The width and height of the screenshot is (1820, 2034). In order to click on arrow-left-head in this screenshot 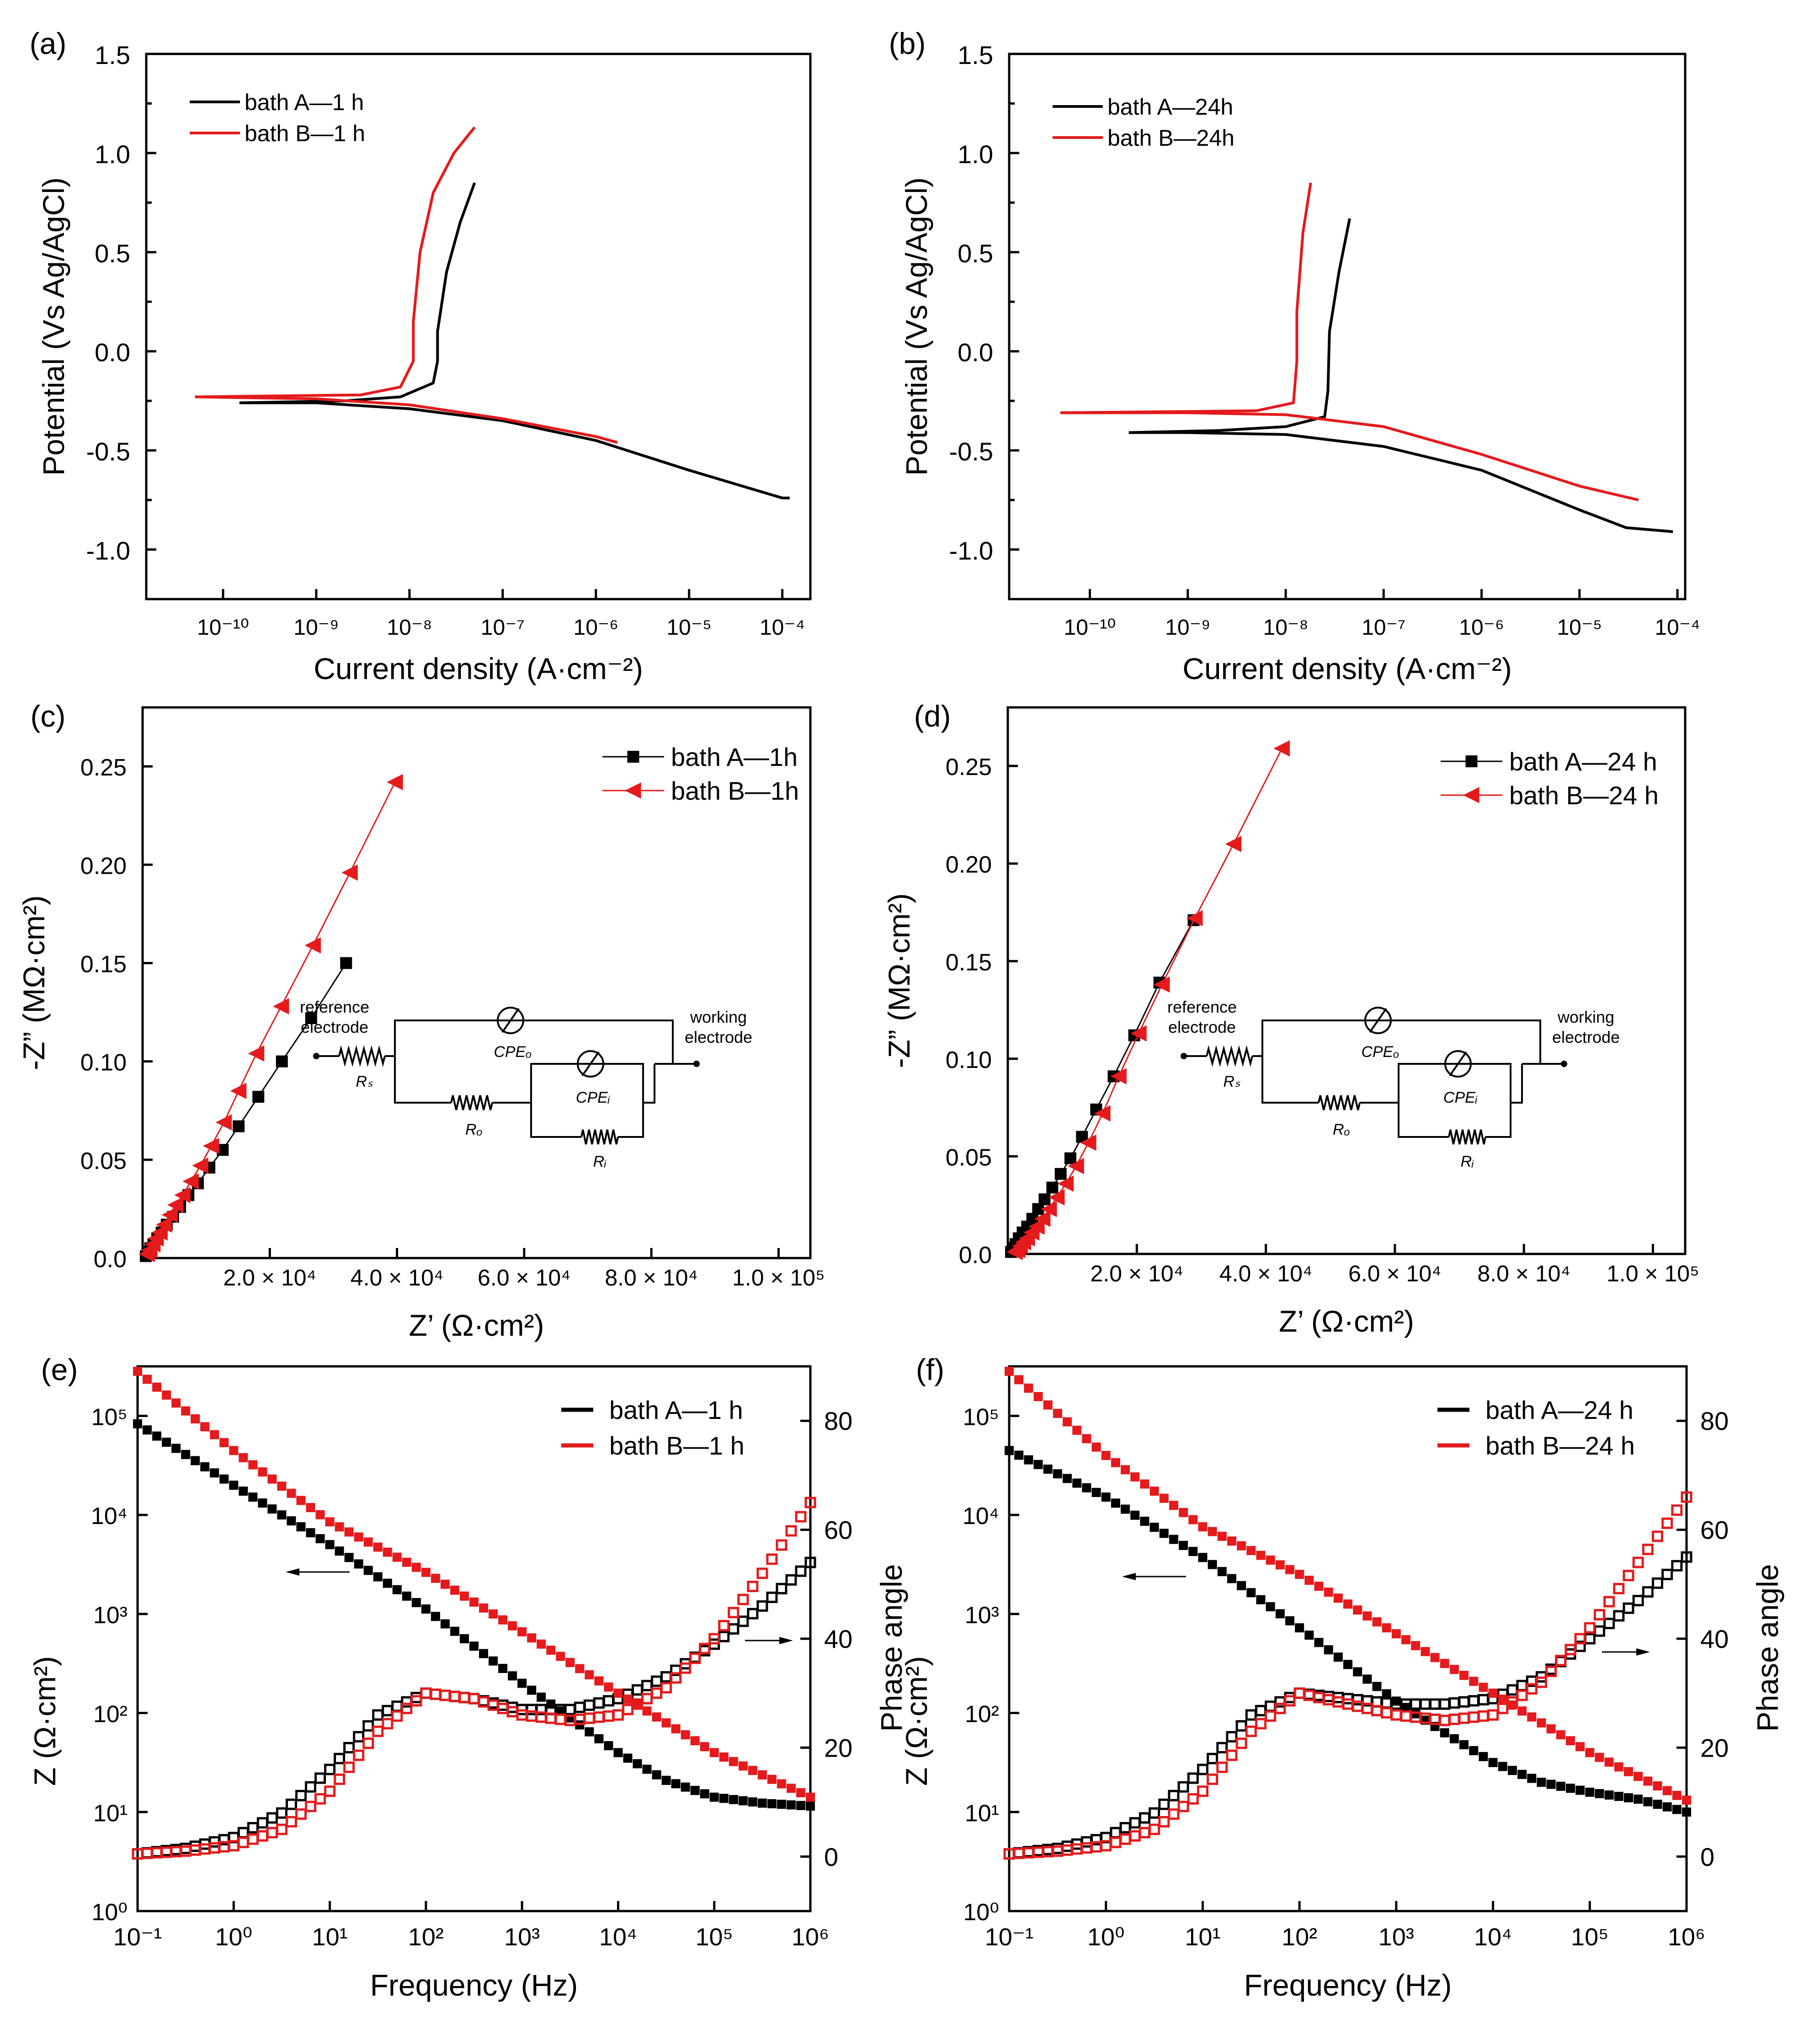, I will do `click(1129, 1576)`.